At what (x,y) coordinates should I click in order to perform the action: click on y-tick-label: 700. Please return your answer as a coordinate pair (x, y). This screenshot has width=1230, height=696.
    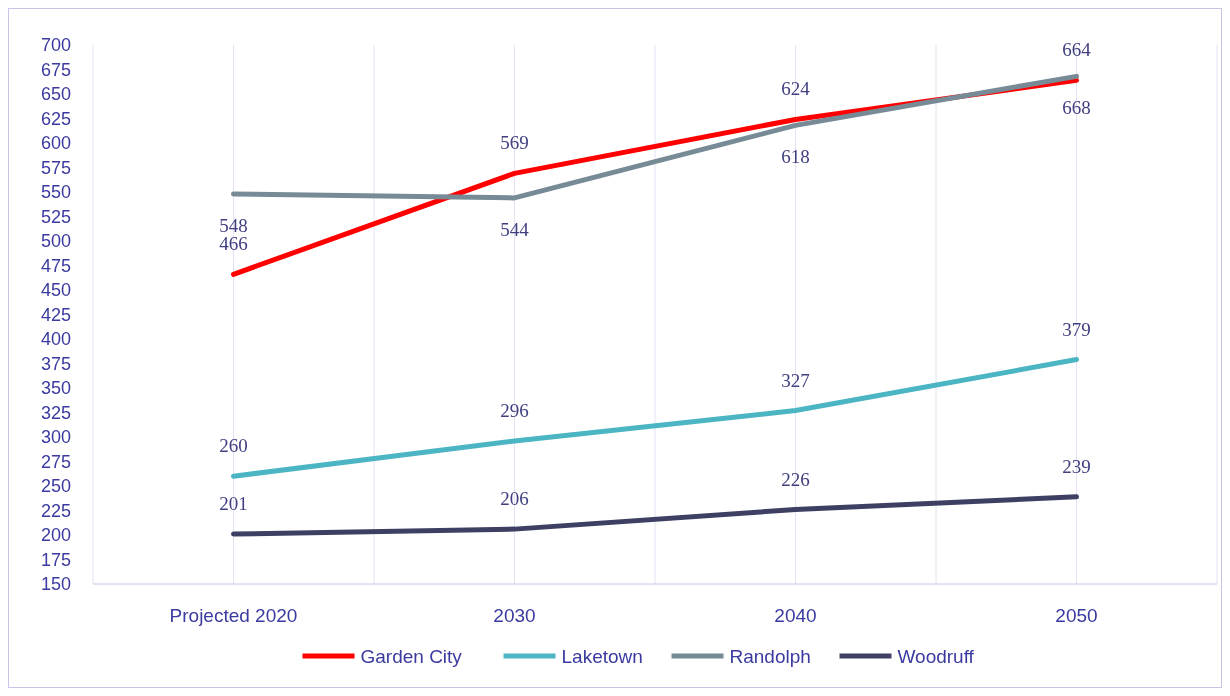
    Looking at the image, I should click on (55, 45).